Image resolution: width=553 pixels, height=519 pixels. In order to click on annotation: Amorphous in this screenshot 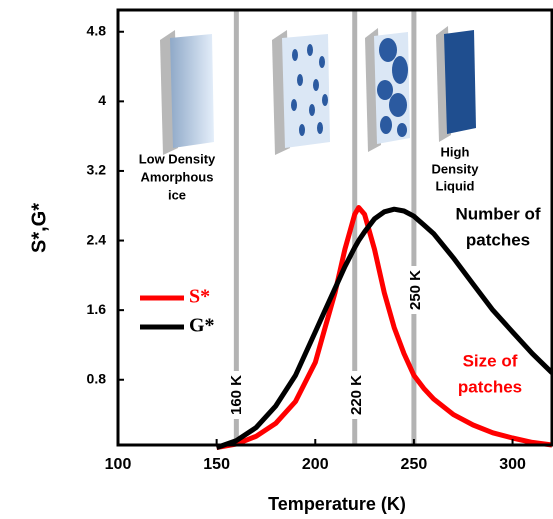, I will do `click(177, 176)`.